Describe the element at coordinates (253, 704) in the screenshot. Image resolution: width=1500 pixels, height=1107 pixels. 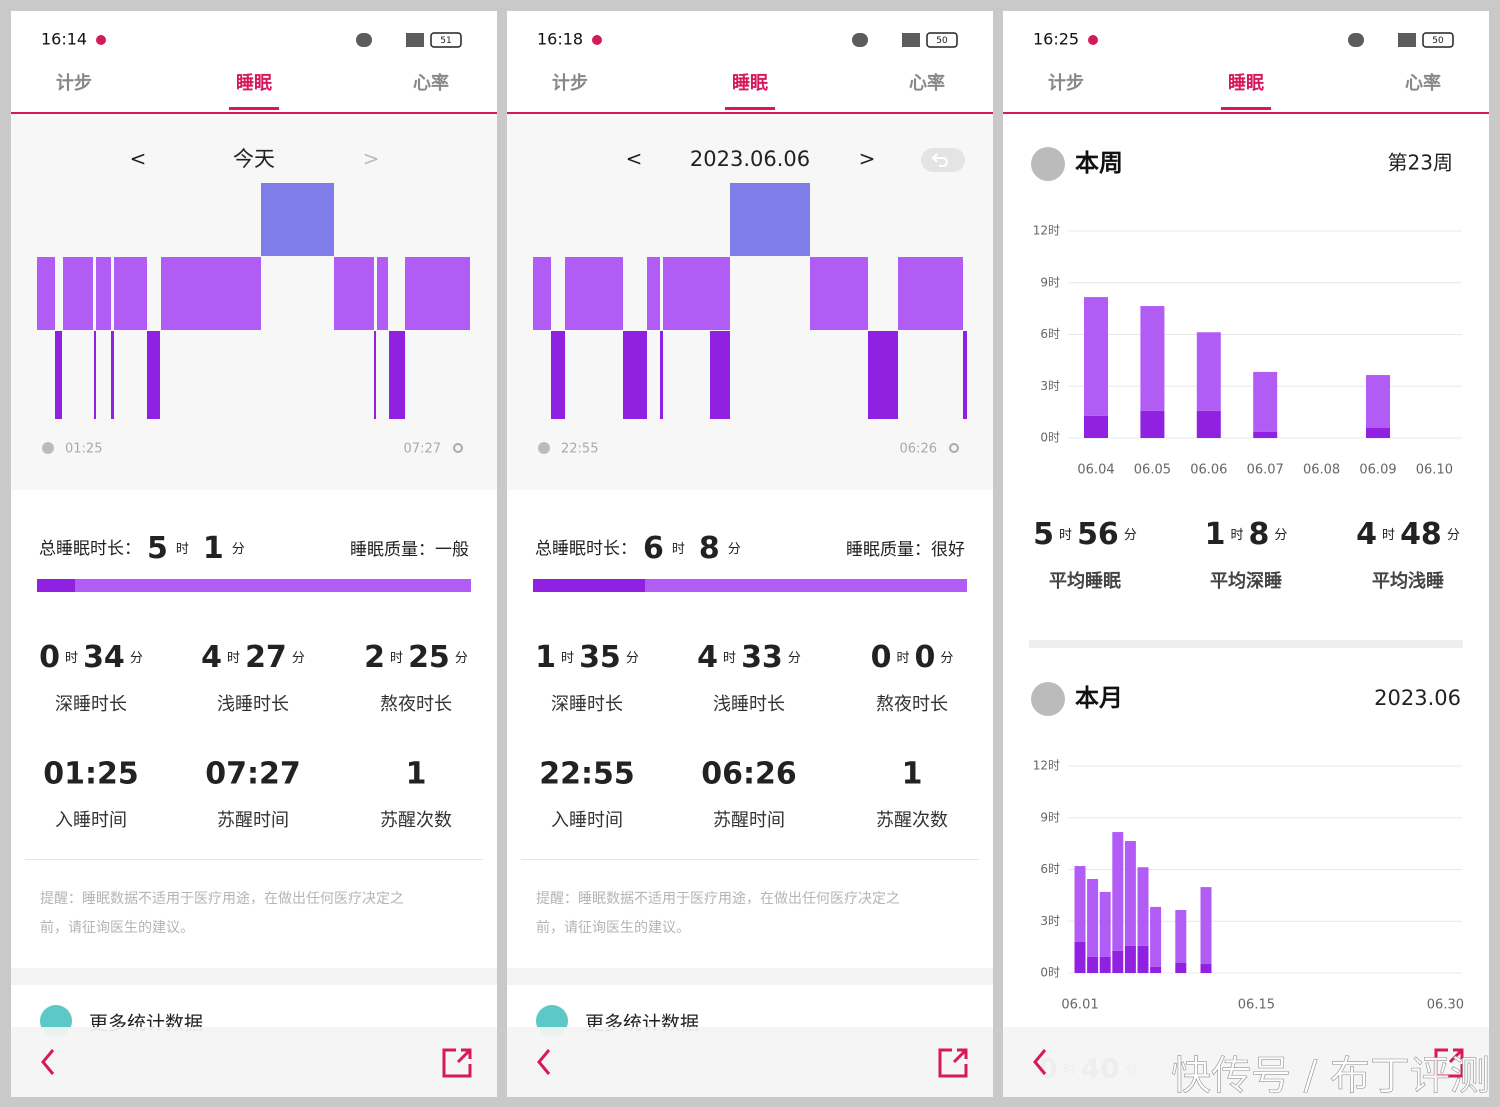
I see `stat-label: 浅睡时长` at that location.